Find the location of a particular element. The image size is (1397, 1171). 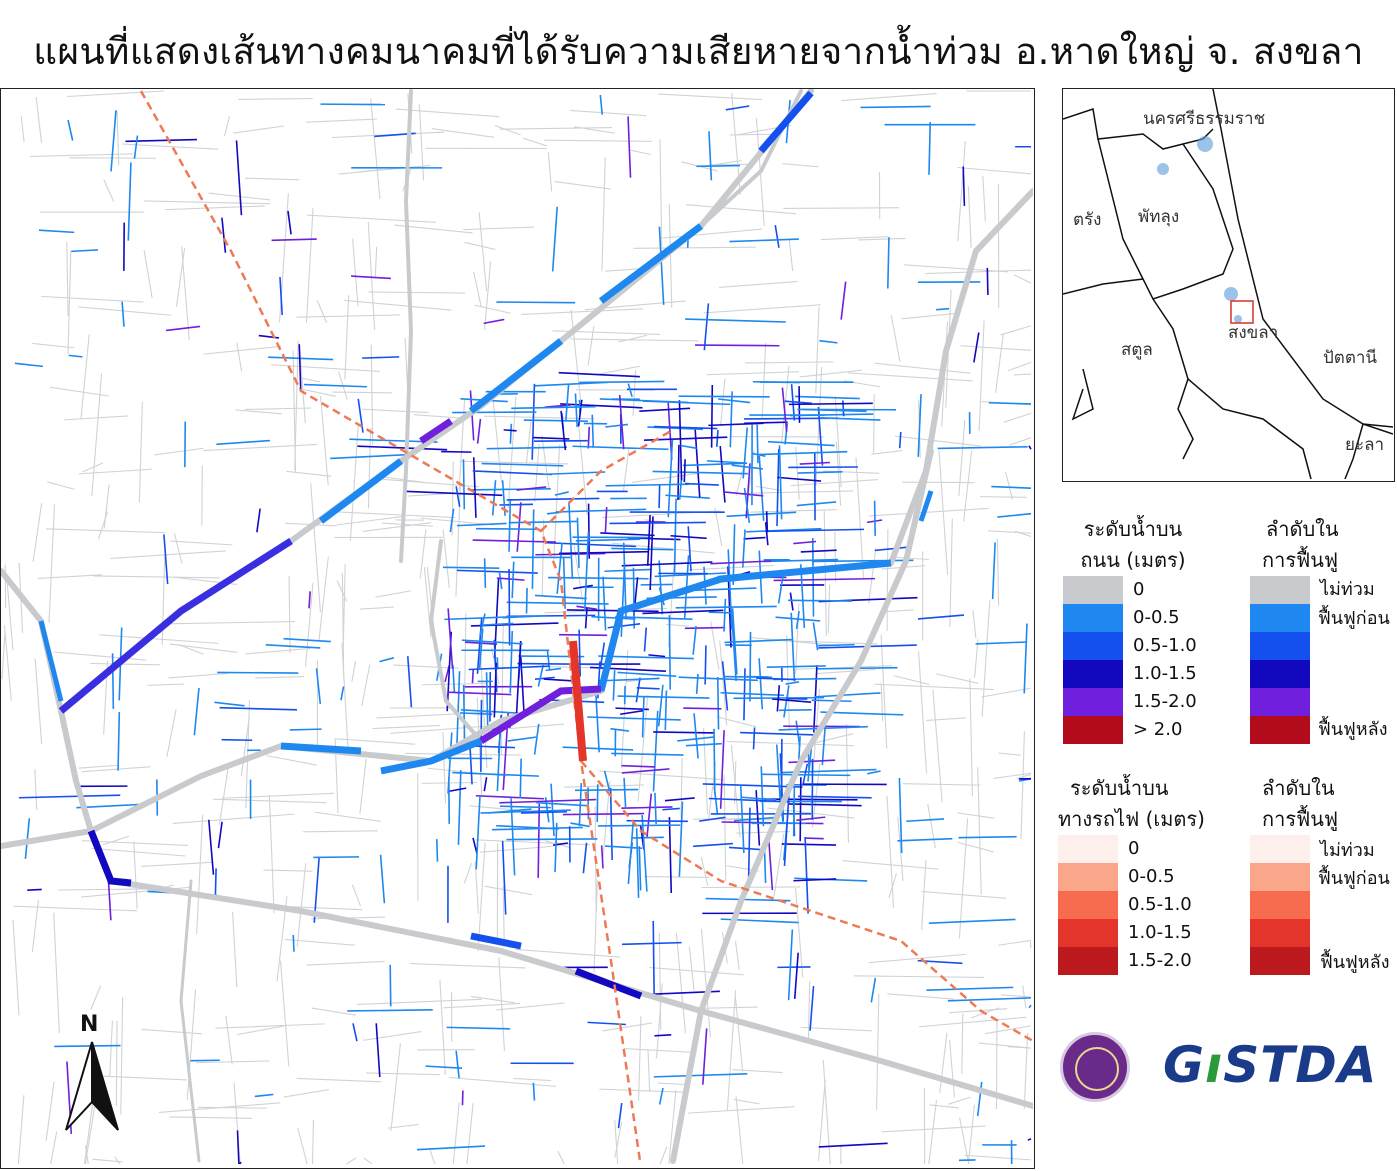

university-seal-logo is located at coordinates (1095, 1067).